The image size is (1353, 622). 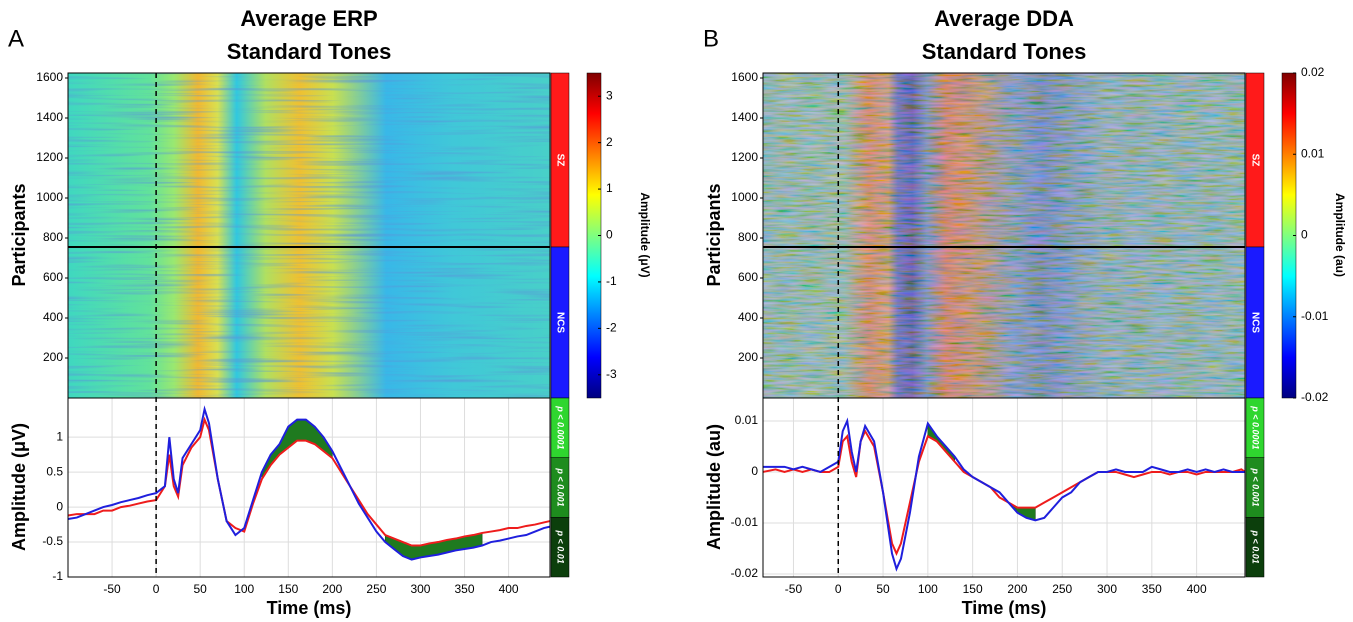 What do you see at coordinates (745, 522) in the screenshot?
I see `y-tick-label: -0.01` at bounding box center [745, 522].